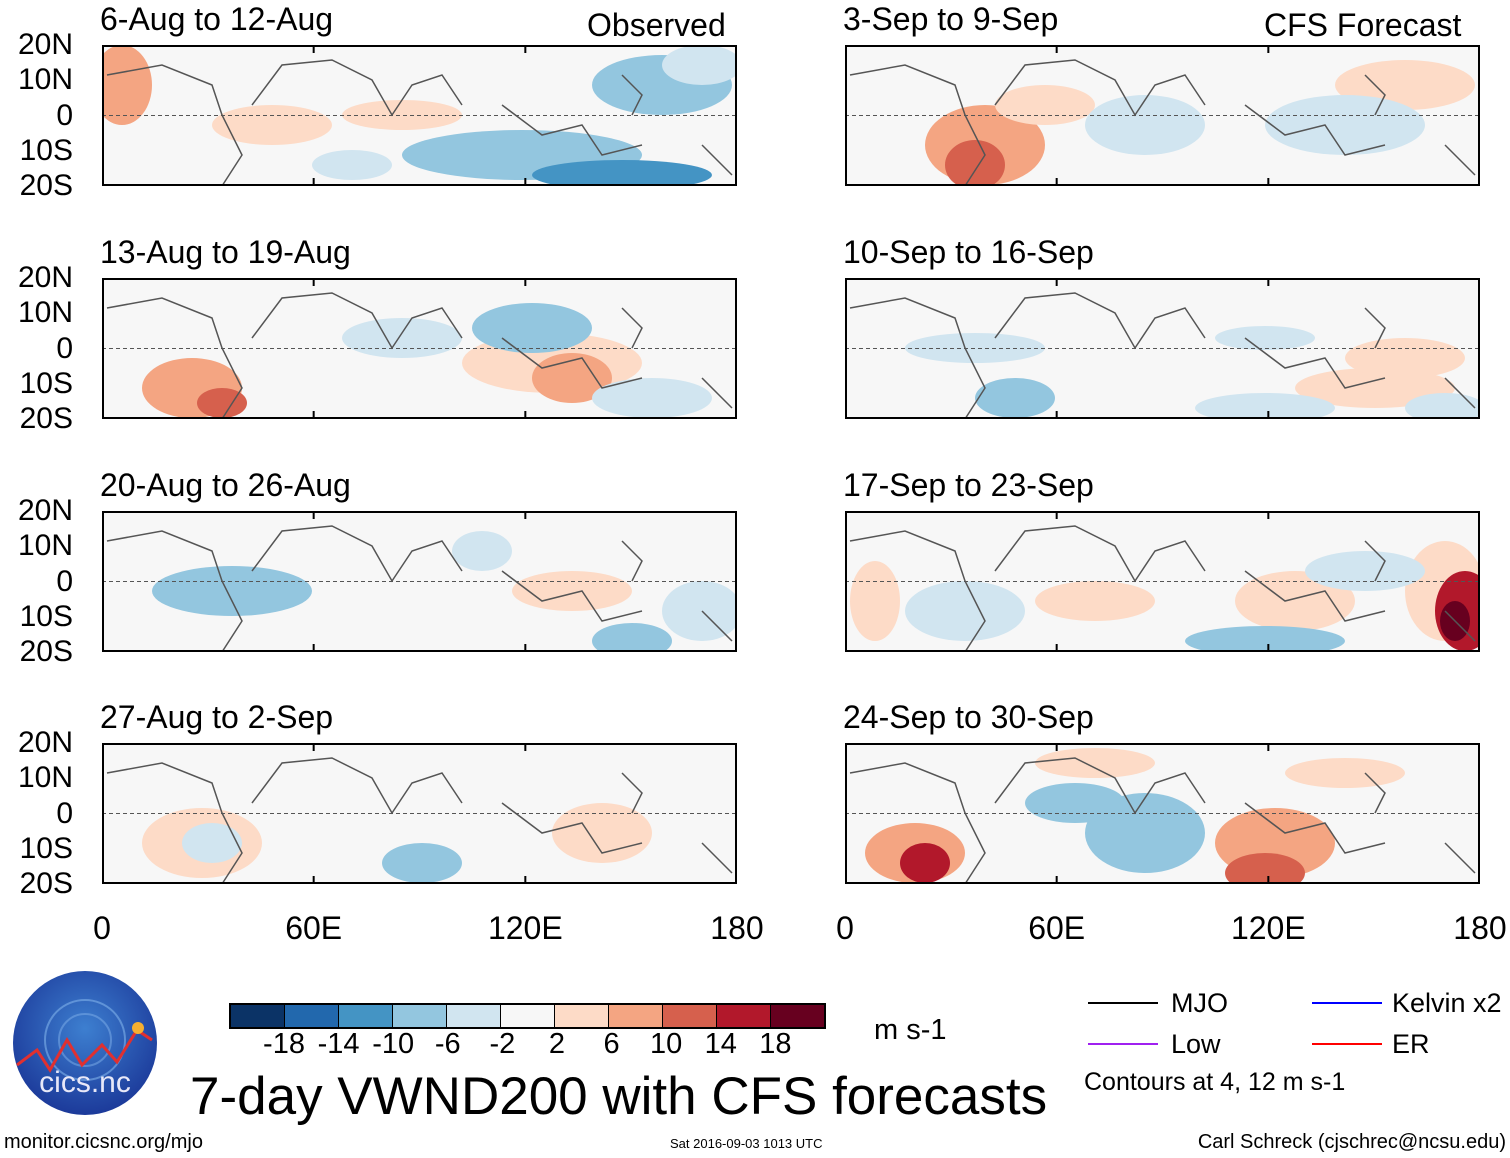 Image resolution: width=1510 pixels, height=1158 pixels. I want to click on units-label: m s-1, so click(910, 1030).